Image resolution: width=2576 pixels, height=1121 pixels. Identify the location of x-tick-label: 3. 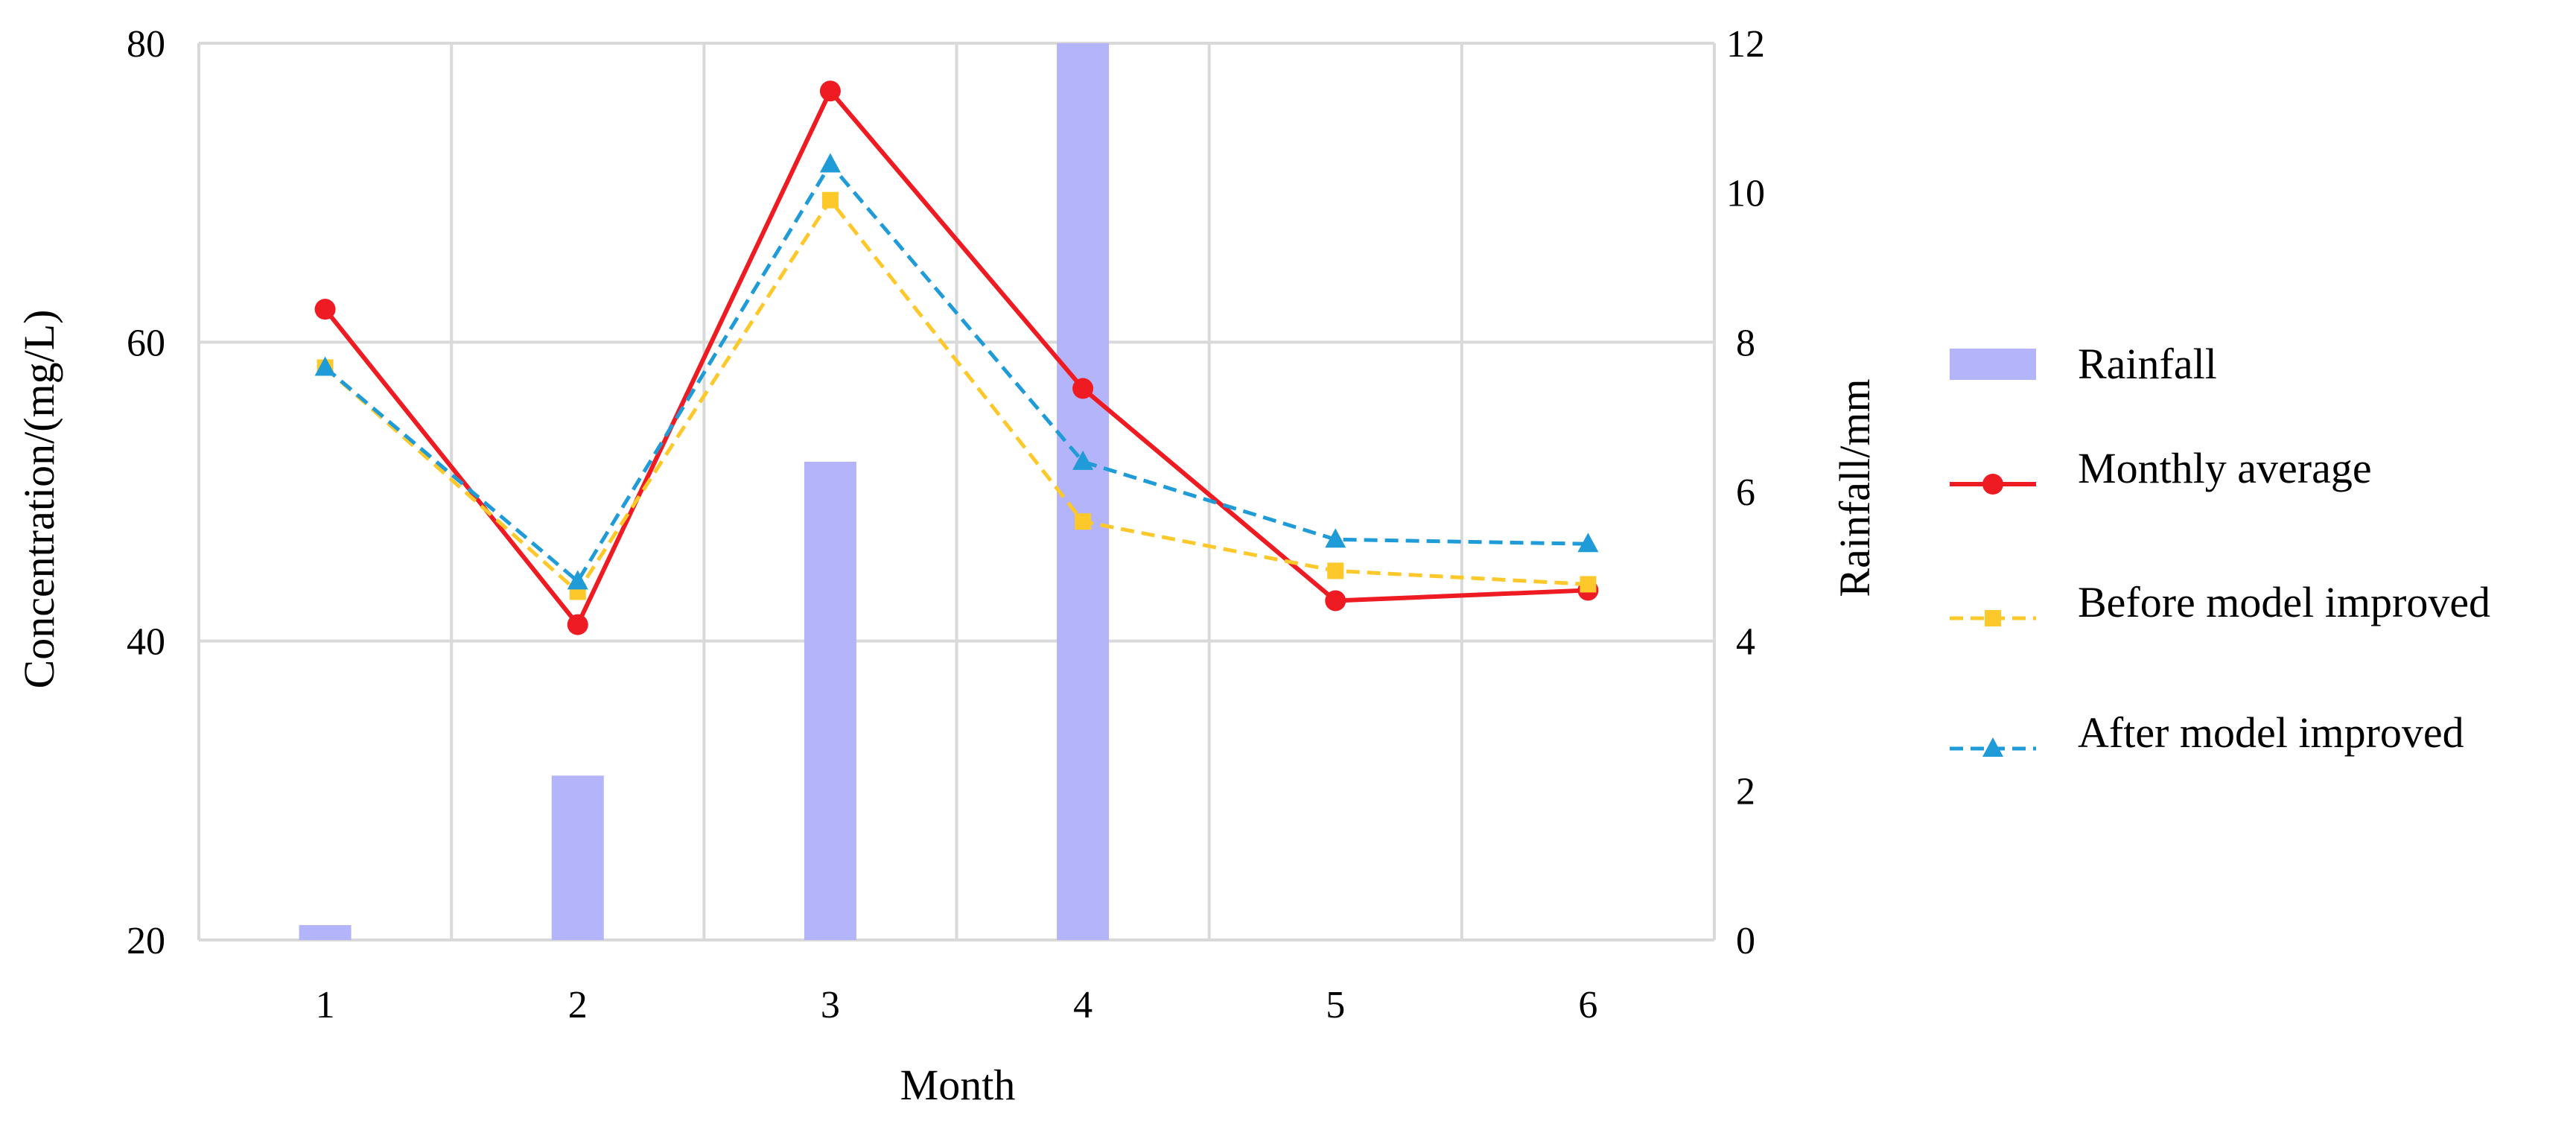
(830, 1005).